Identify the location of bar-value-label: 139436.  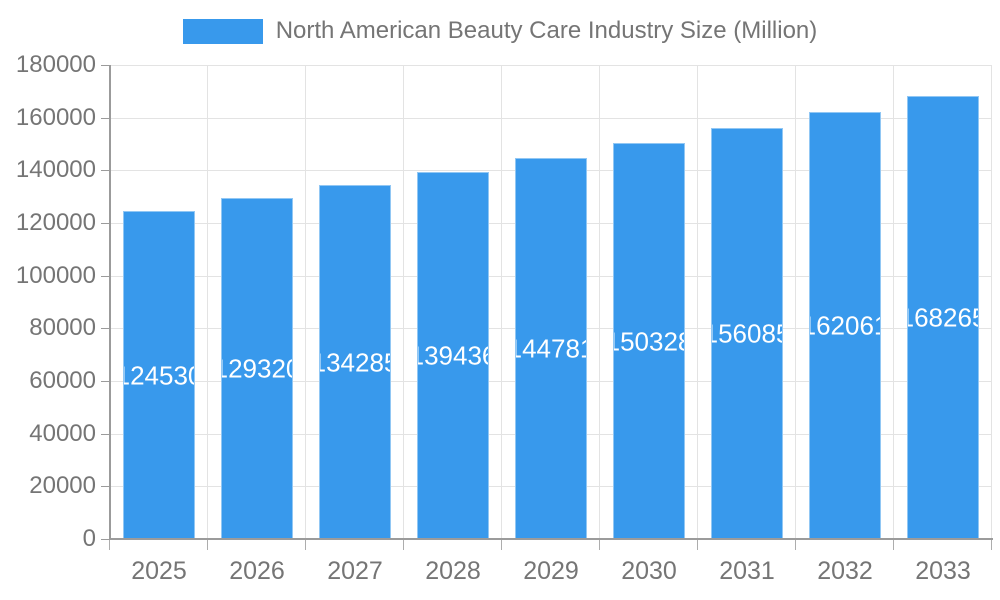
(453, 355).